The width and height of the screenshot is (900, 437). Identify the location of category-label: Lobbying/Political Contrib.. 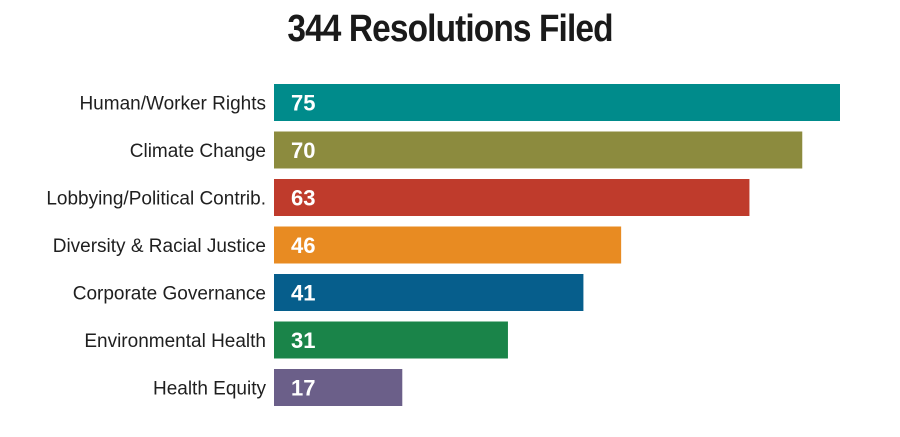
(156, 199).